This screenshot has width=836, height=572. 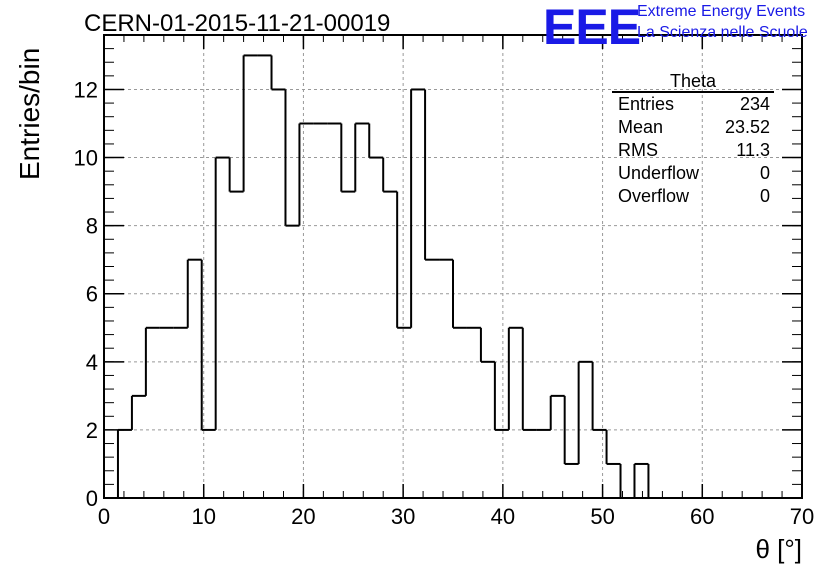 What do you see at coordinates (654, 196) in the screenshot?
I see `stats-label: Overflow` at bounding box center [654, 196].